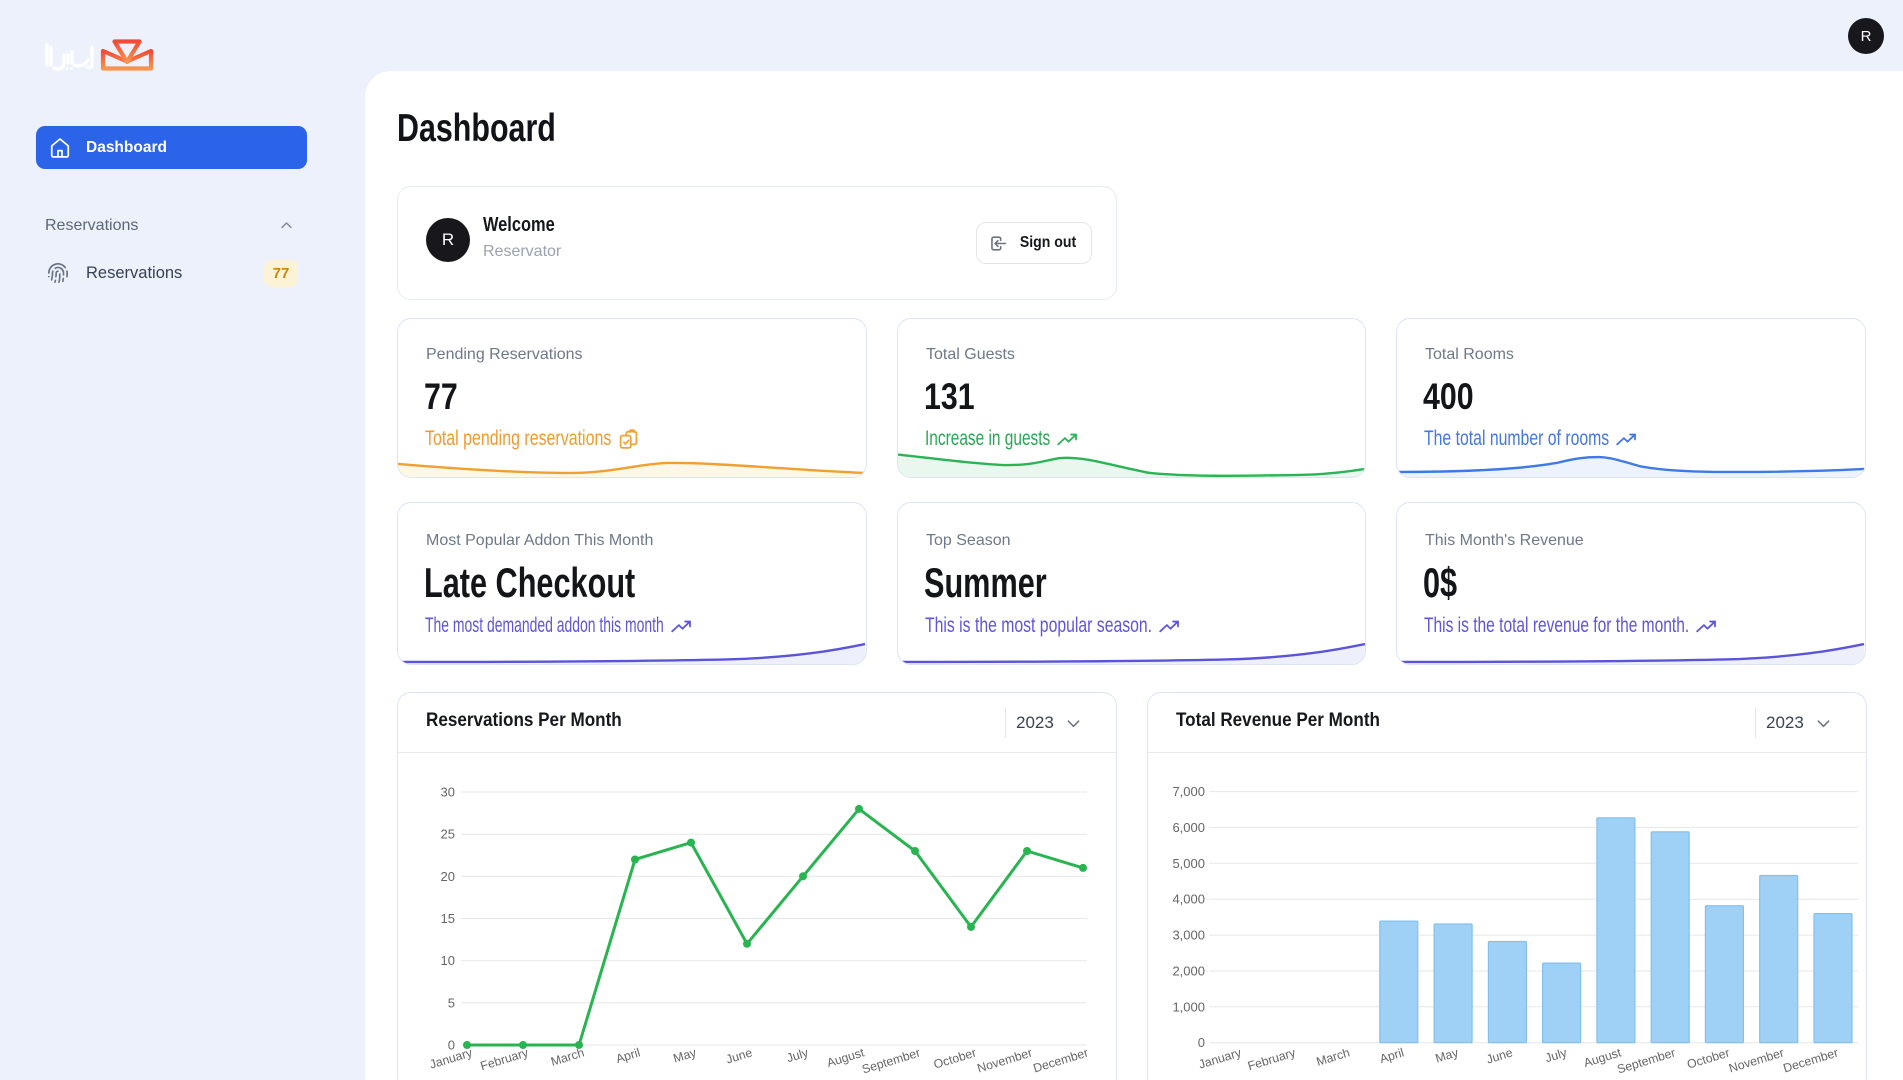 The image size is (1903, 1080). Describe the element at coordinates (448, 918) in the screenshot. I see `svg-text: 15` at that location.